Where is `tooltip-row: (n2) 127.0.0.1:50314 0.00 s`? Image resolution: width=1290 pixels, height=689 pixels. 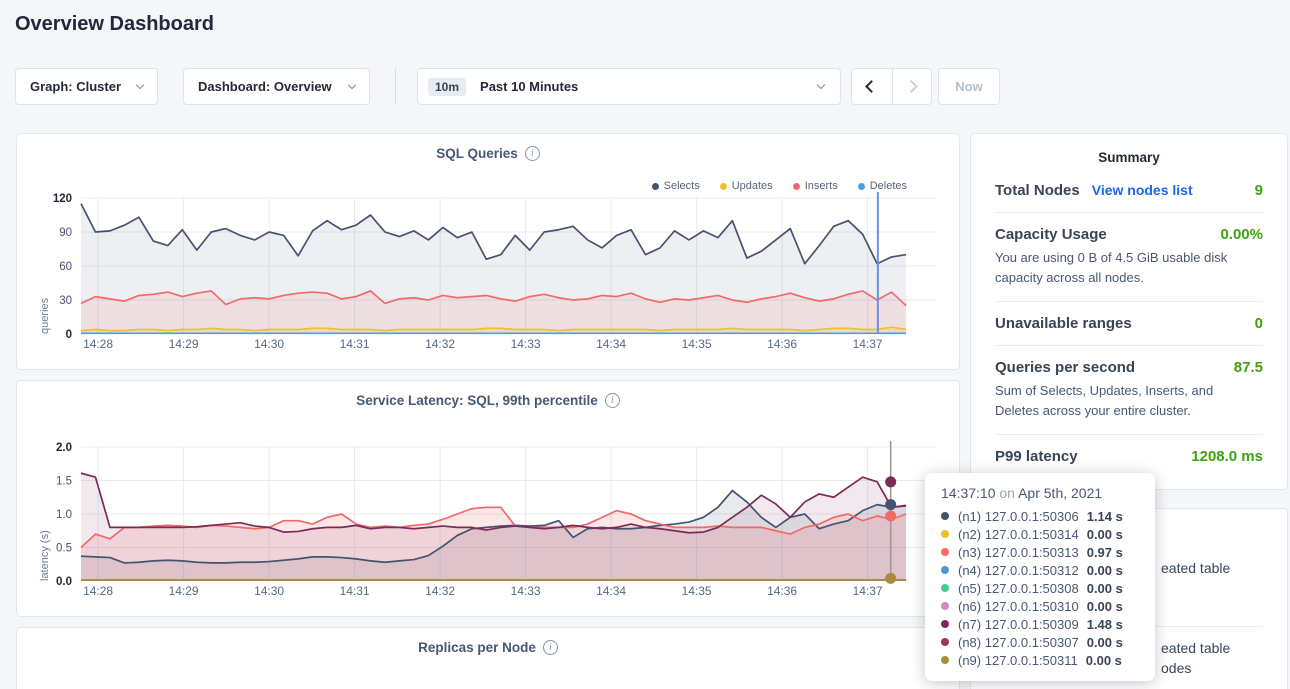 tooltip-row: (n2) 127.0.0.1:50314 0.00 s is located at coordinates (1041, 534).